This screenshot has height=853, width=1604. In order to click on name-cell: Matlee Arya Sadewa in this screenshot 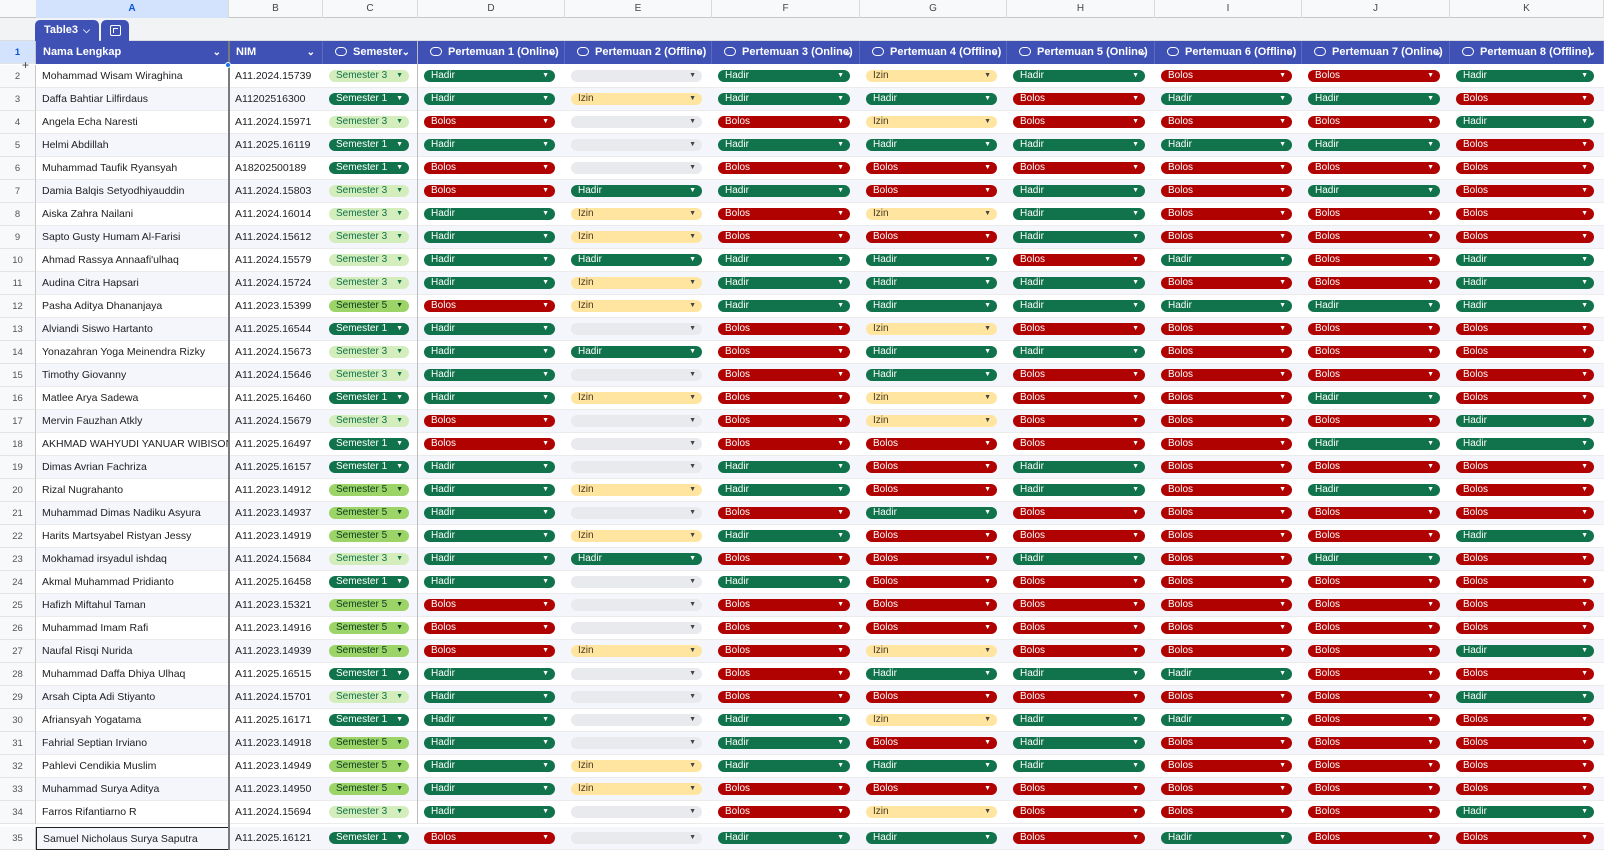, I will do `click(132, 398)`.